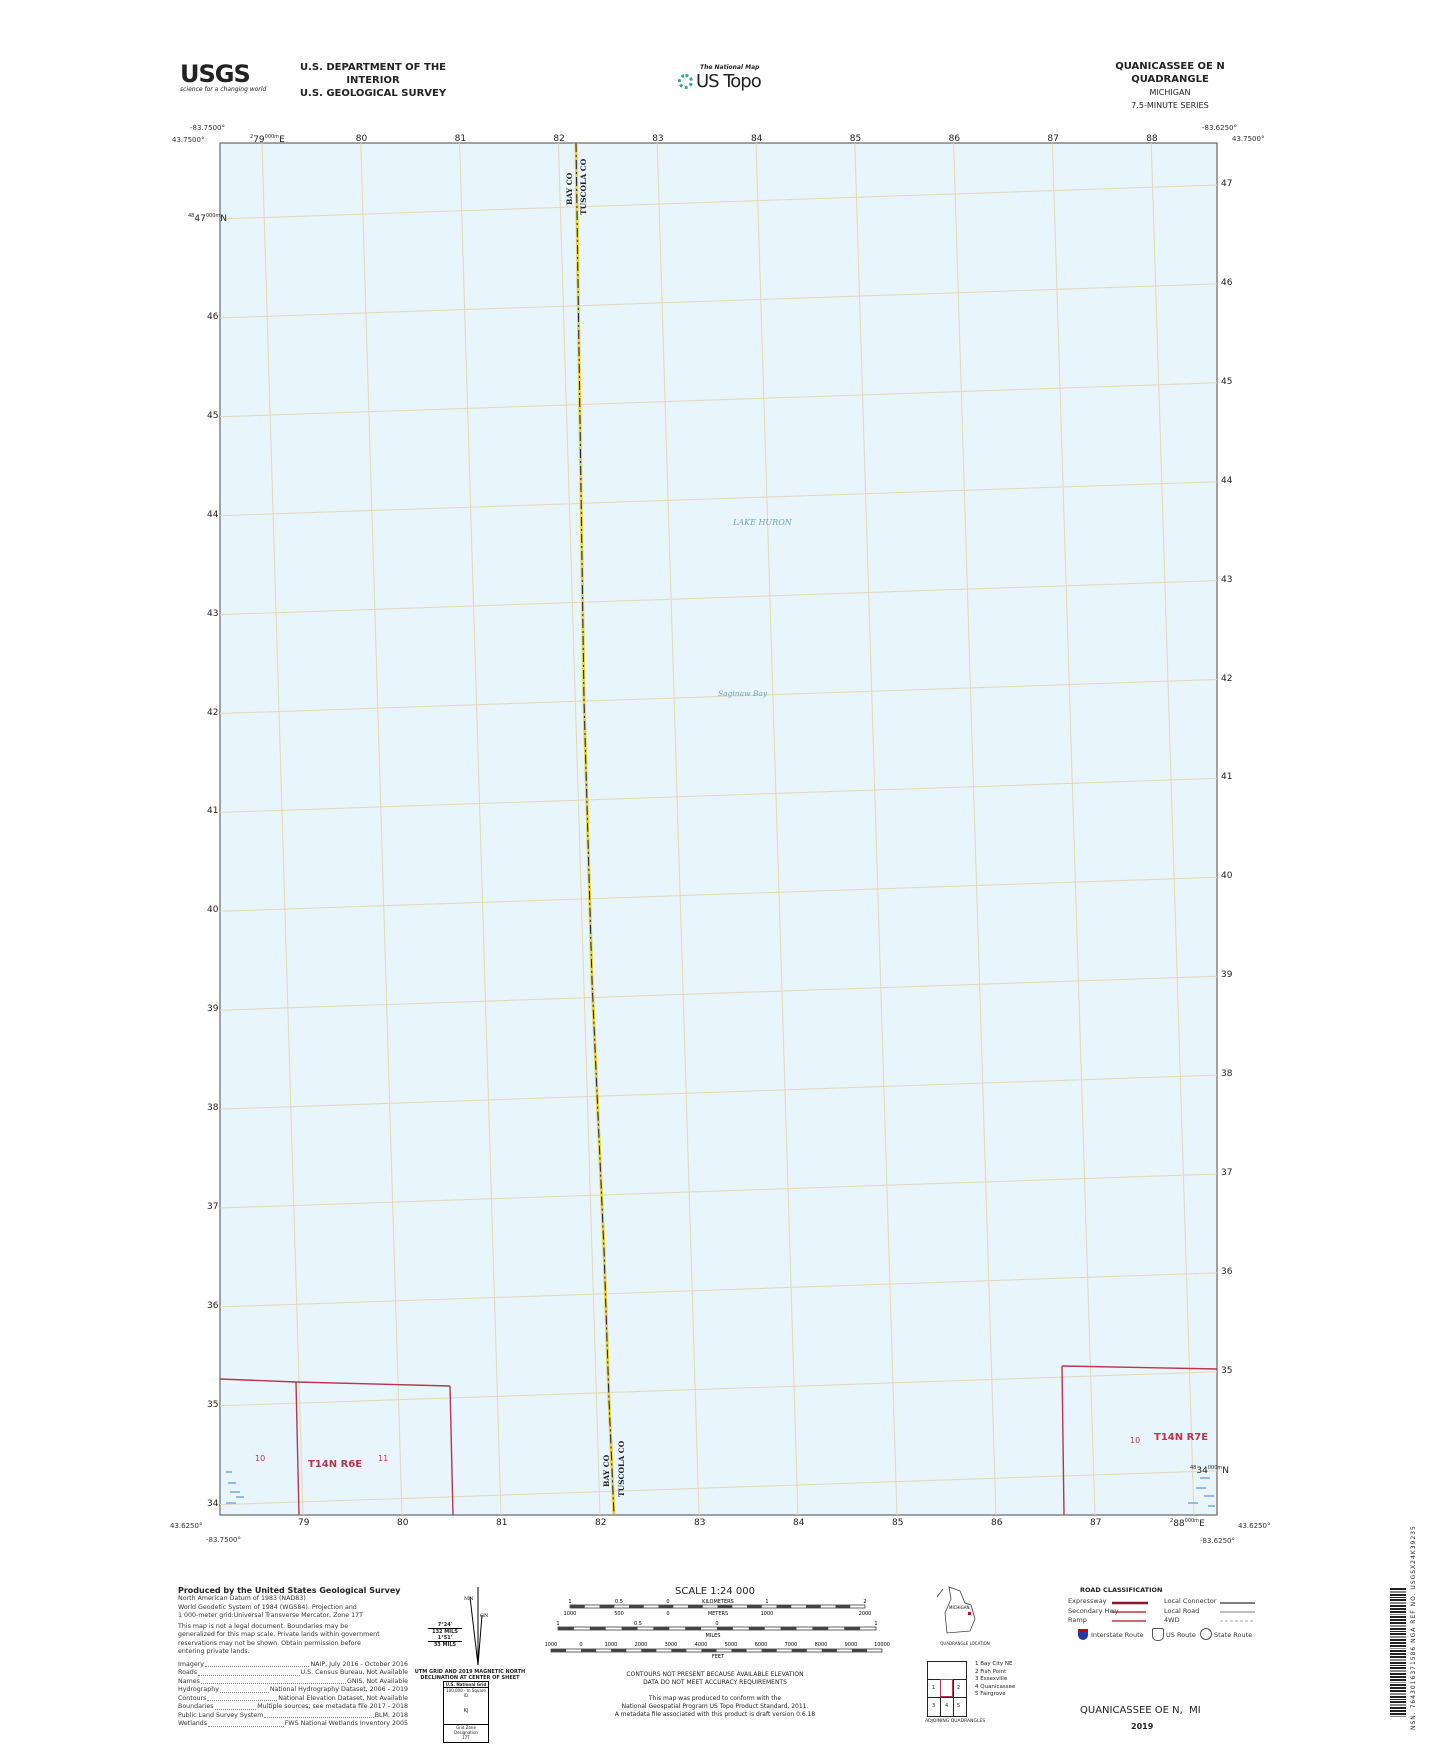 This screenshot has width=1445, height=1746. What do you see at coordinates (965, 1615) in the screenshot?
I see `quadrangle-location: MICHIGAN QUADRANGLE LOCATION` at bounding box center [965, 1615].